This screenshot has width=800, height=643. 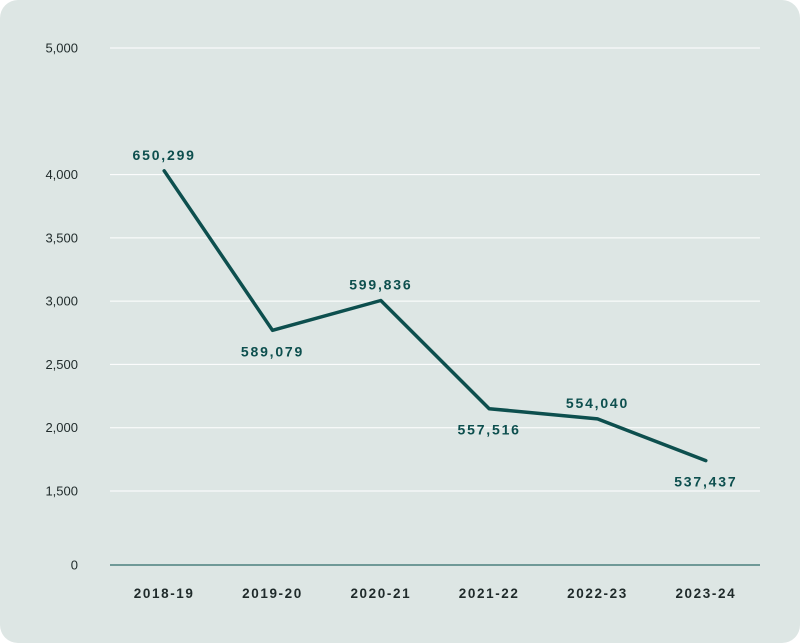 I want to click on y-axis-ticks: 0 1,500 2,000 2,500 3,000 3,500 4,000 5,000, so click(x=61, y=307).